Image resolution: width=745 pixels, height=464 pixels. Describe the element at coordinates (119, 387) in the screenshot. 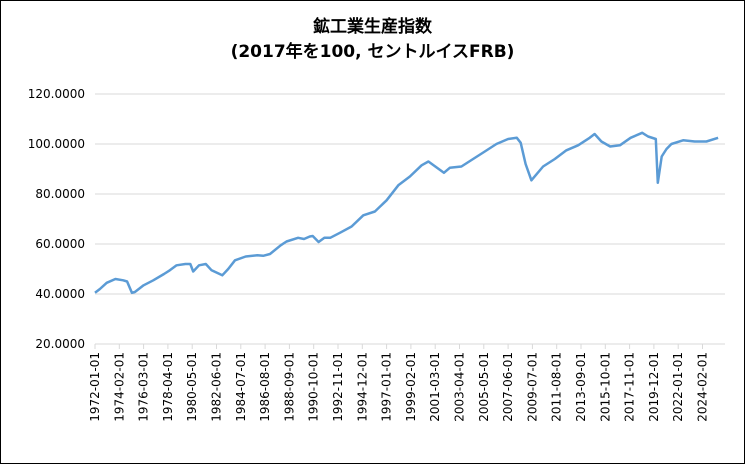

I see `x-tick-label: 1974-02-01` at that location.